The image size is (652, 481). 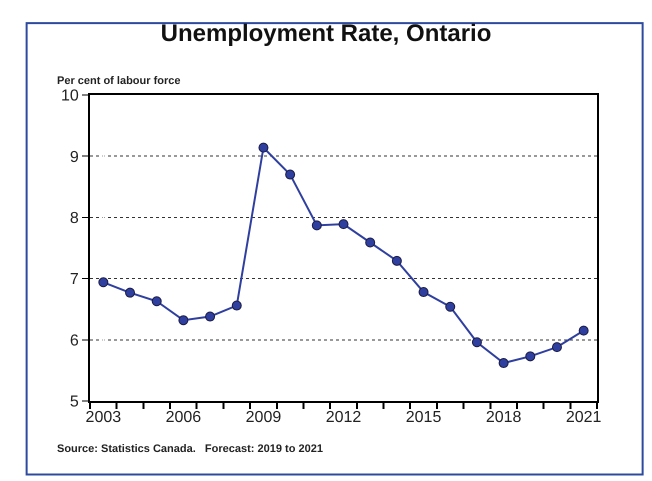 I want to click on x-tick-label: 2012, so click(x=344, y=417).